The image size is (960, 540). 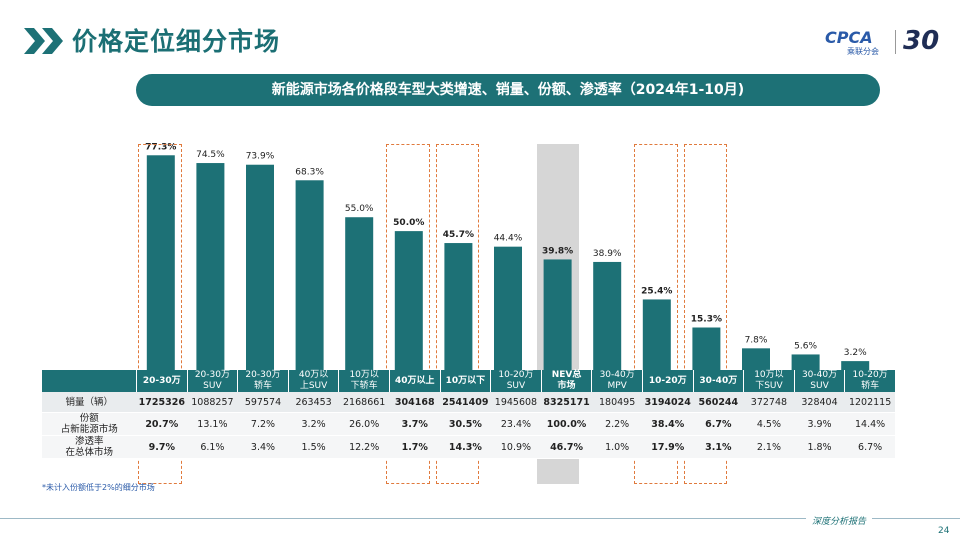 What do you see at coordinates (210, 155) in the screenshot?
I see `bar-value-label-1: 74.5%` at bounding box center [210, 155].